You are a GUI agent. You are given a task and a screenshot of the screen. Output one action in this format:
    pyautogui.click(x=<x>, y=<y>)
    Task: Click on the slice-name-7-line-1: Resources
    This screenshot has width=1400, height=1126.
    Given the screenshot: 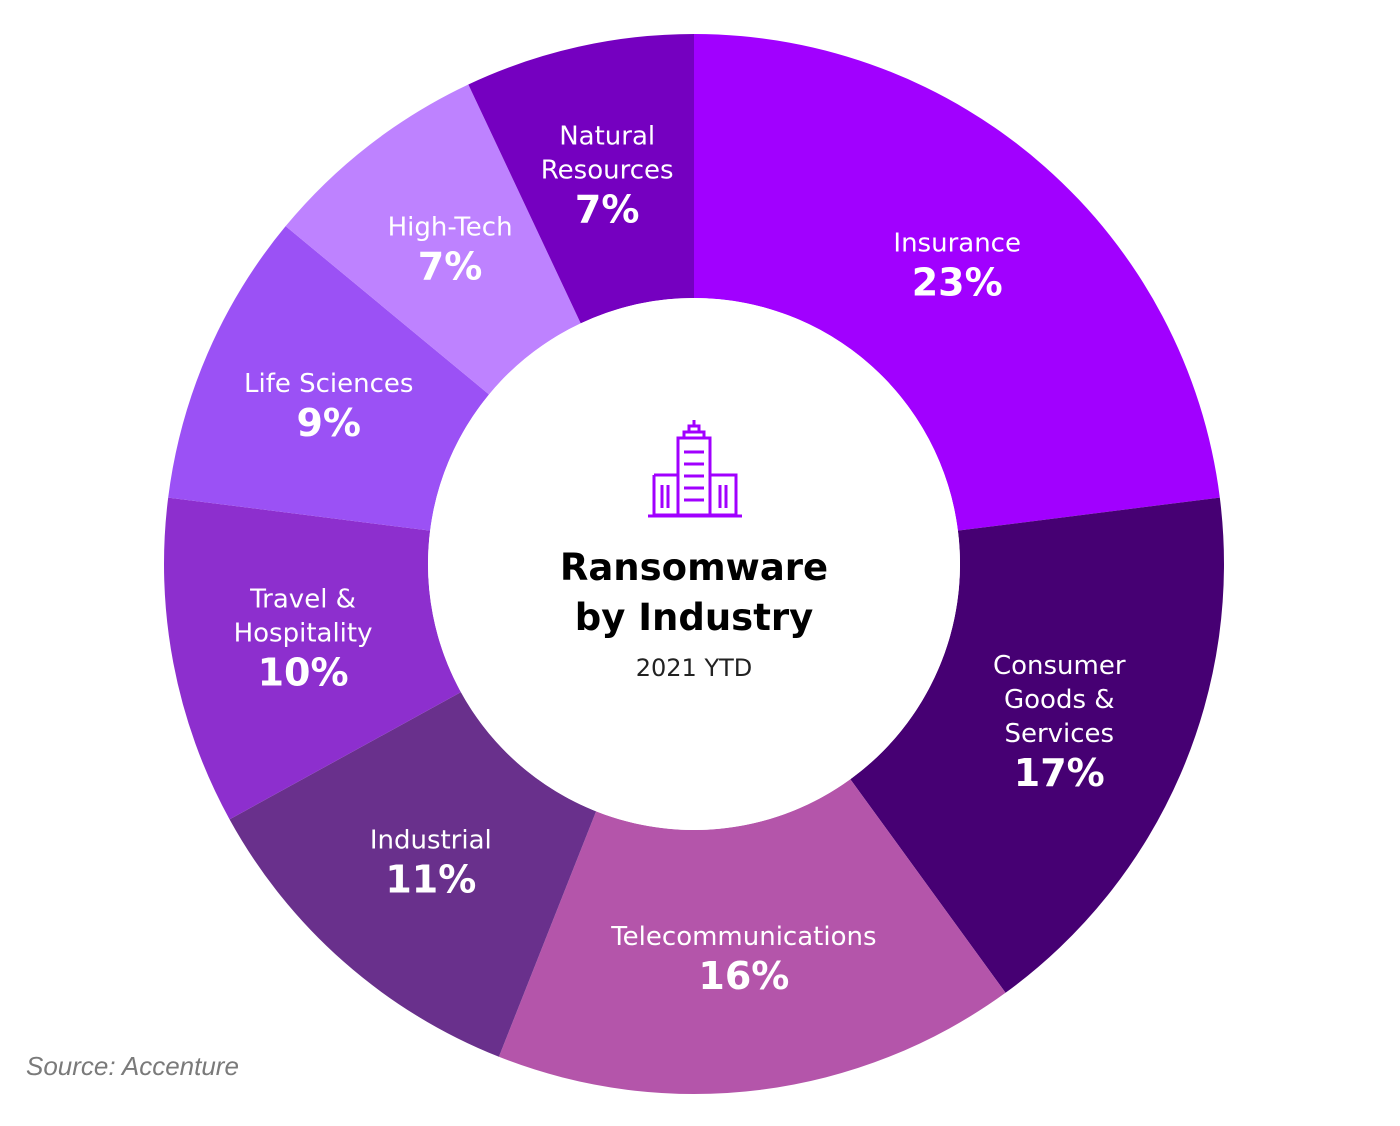 What is the action you would take?
    pyautogui.click(x=607, y=171)
    